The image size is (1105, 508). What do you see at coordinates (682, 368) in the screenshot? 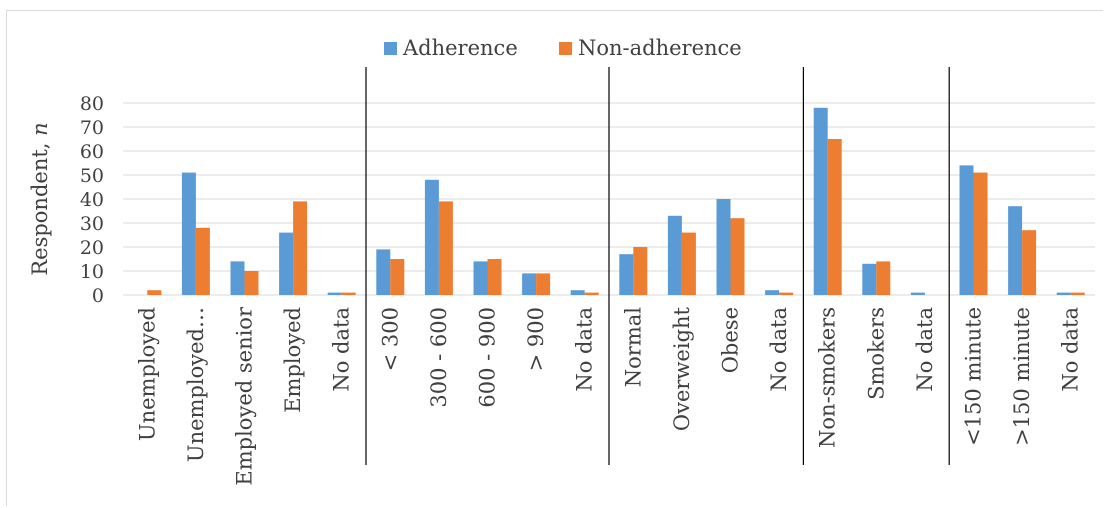
I see `category-label-11: Overweight` at bounding box center [682, 368].